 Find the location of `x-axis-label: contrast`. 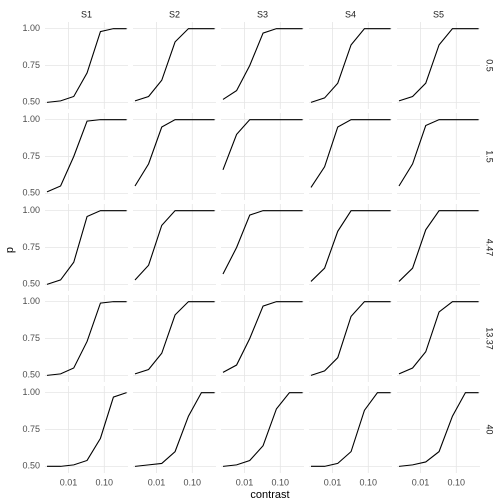

x-axis-label: contrast is located at coordinates (269, 495).